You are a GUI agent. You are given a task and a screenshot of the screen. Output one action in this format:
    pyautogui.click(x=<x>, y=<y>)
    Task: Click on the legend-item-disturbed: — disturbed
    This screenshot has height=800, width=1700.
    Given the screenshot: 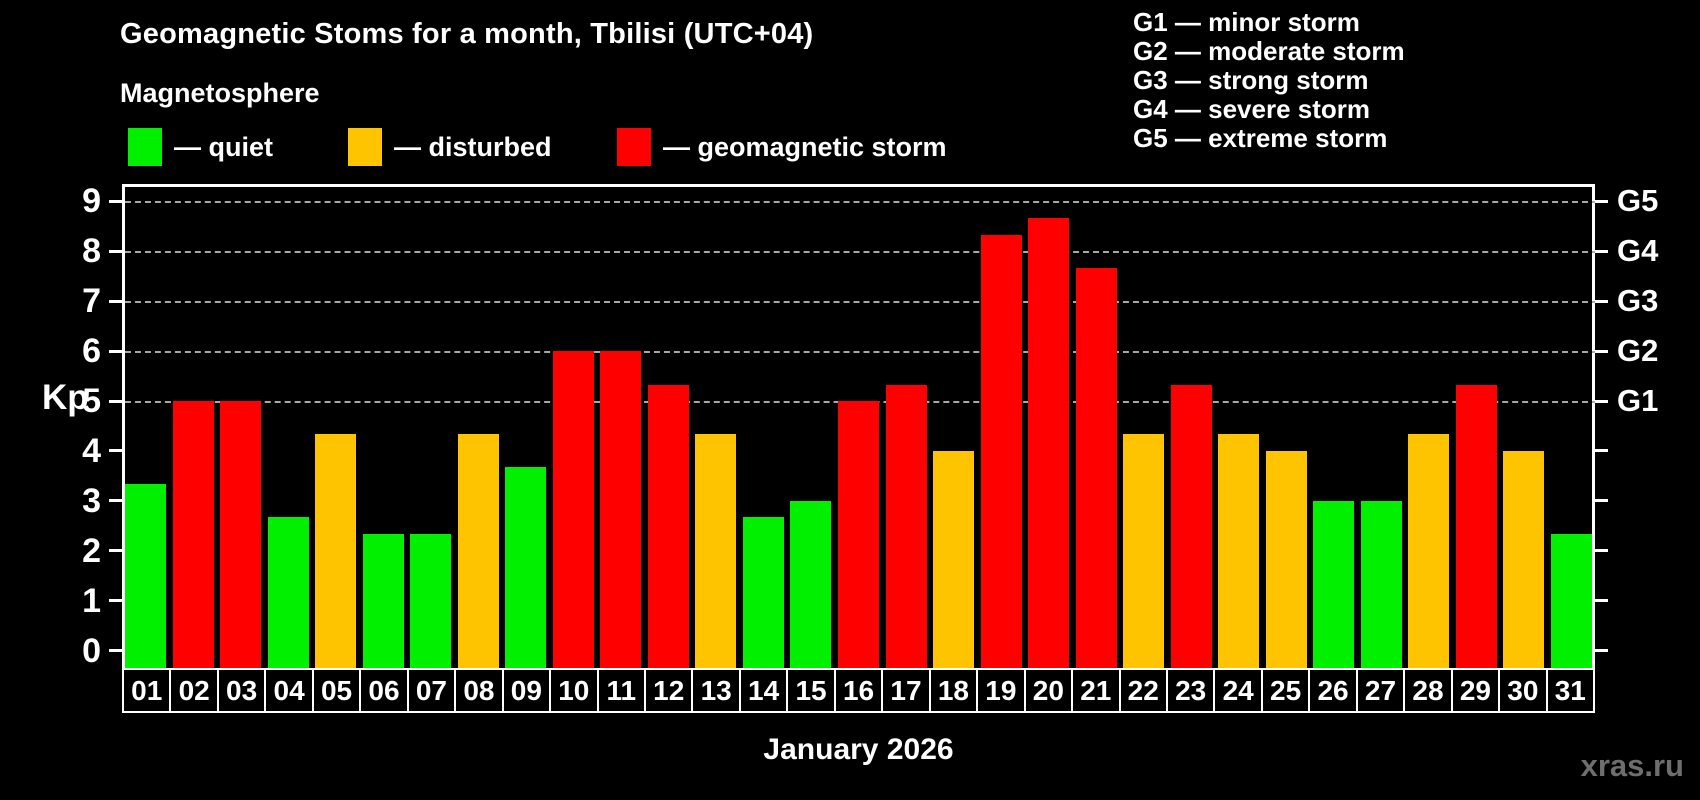 What is the action you would take?
    pyautogui.click(x=450, y=147)
    